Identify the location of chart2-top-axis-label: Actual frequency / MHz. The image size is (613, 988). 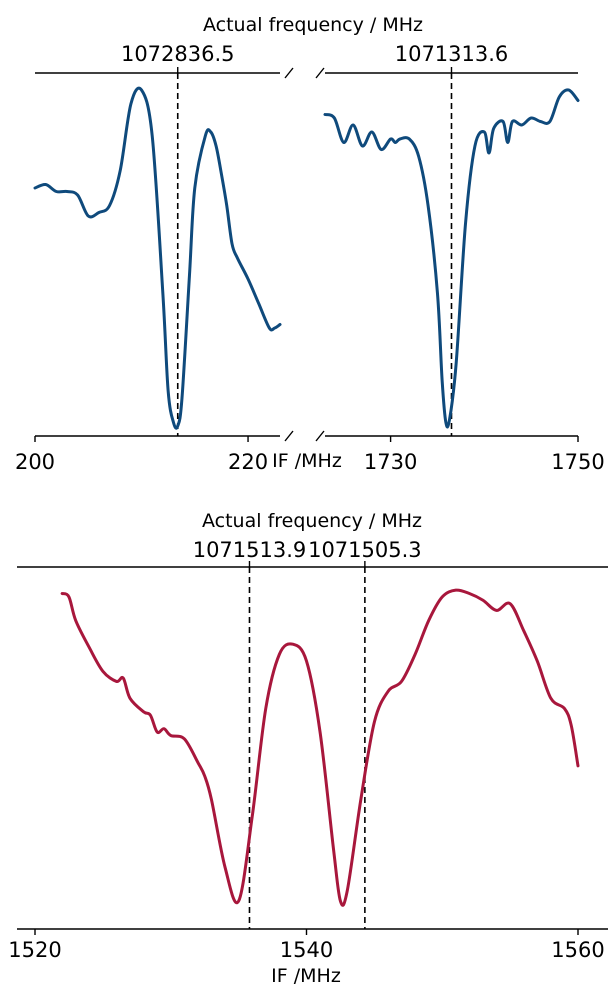
(312, 521).